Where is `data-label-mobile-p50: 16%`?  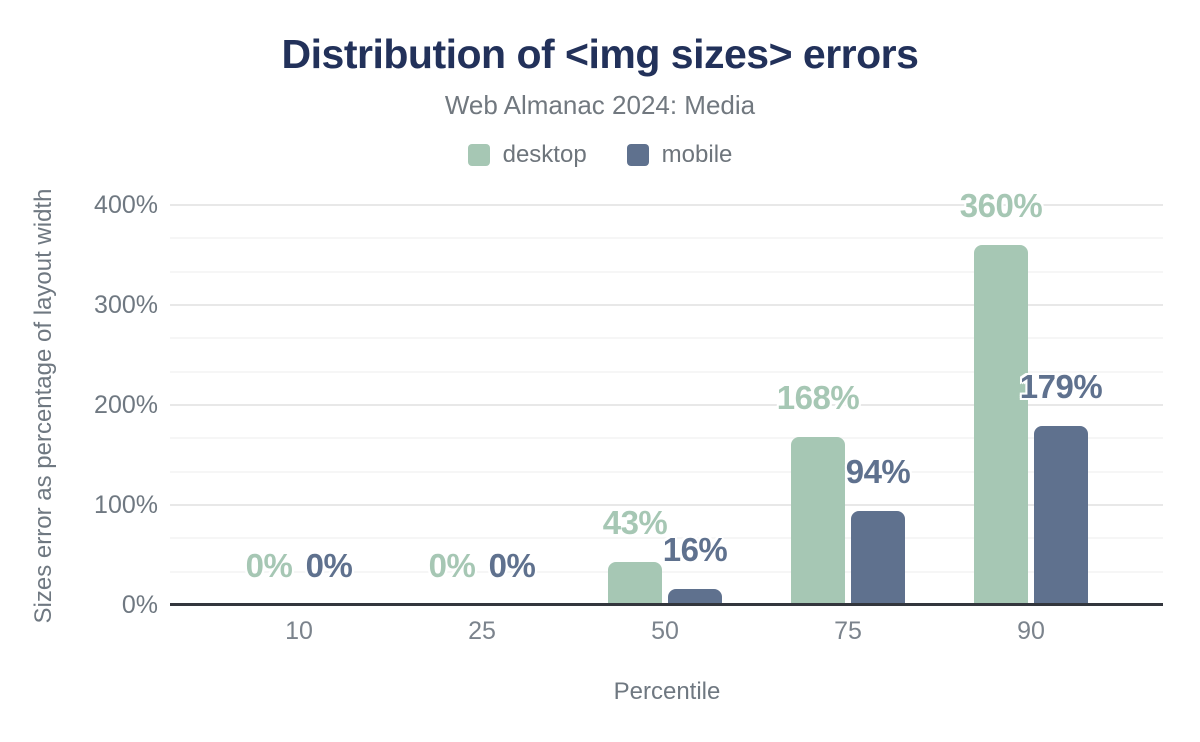 data-label-mobile-p50: 16% is located at coordinates (695, 549).